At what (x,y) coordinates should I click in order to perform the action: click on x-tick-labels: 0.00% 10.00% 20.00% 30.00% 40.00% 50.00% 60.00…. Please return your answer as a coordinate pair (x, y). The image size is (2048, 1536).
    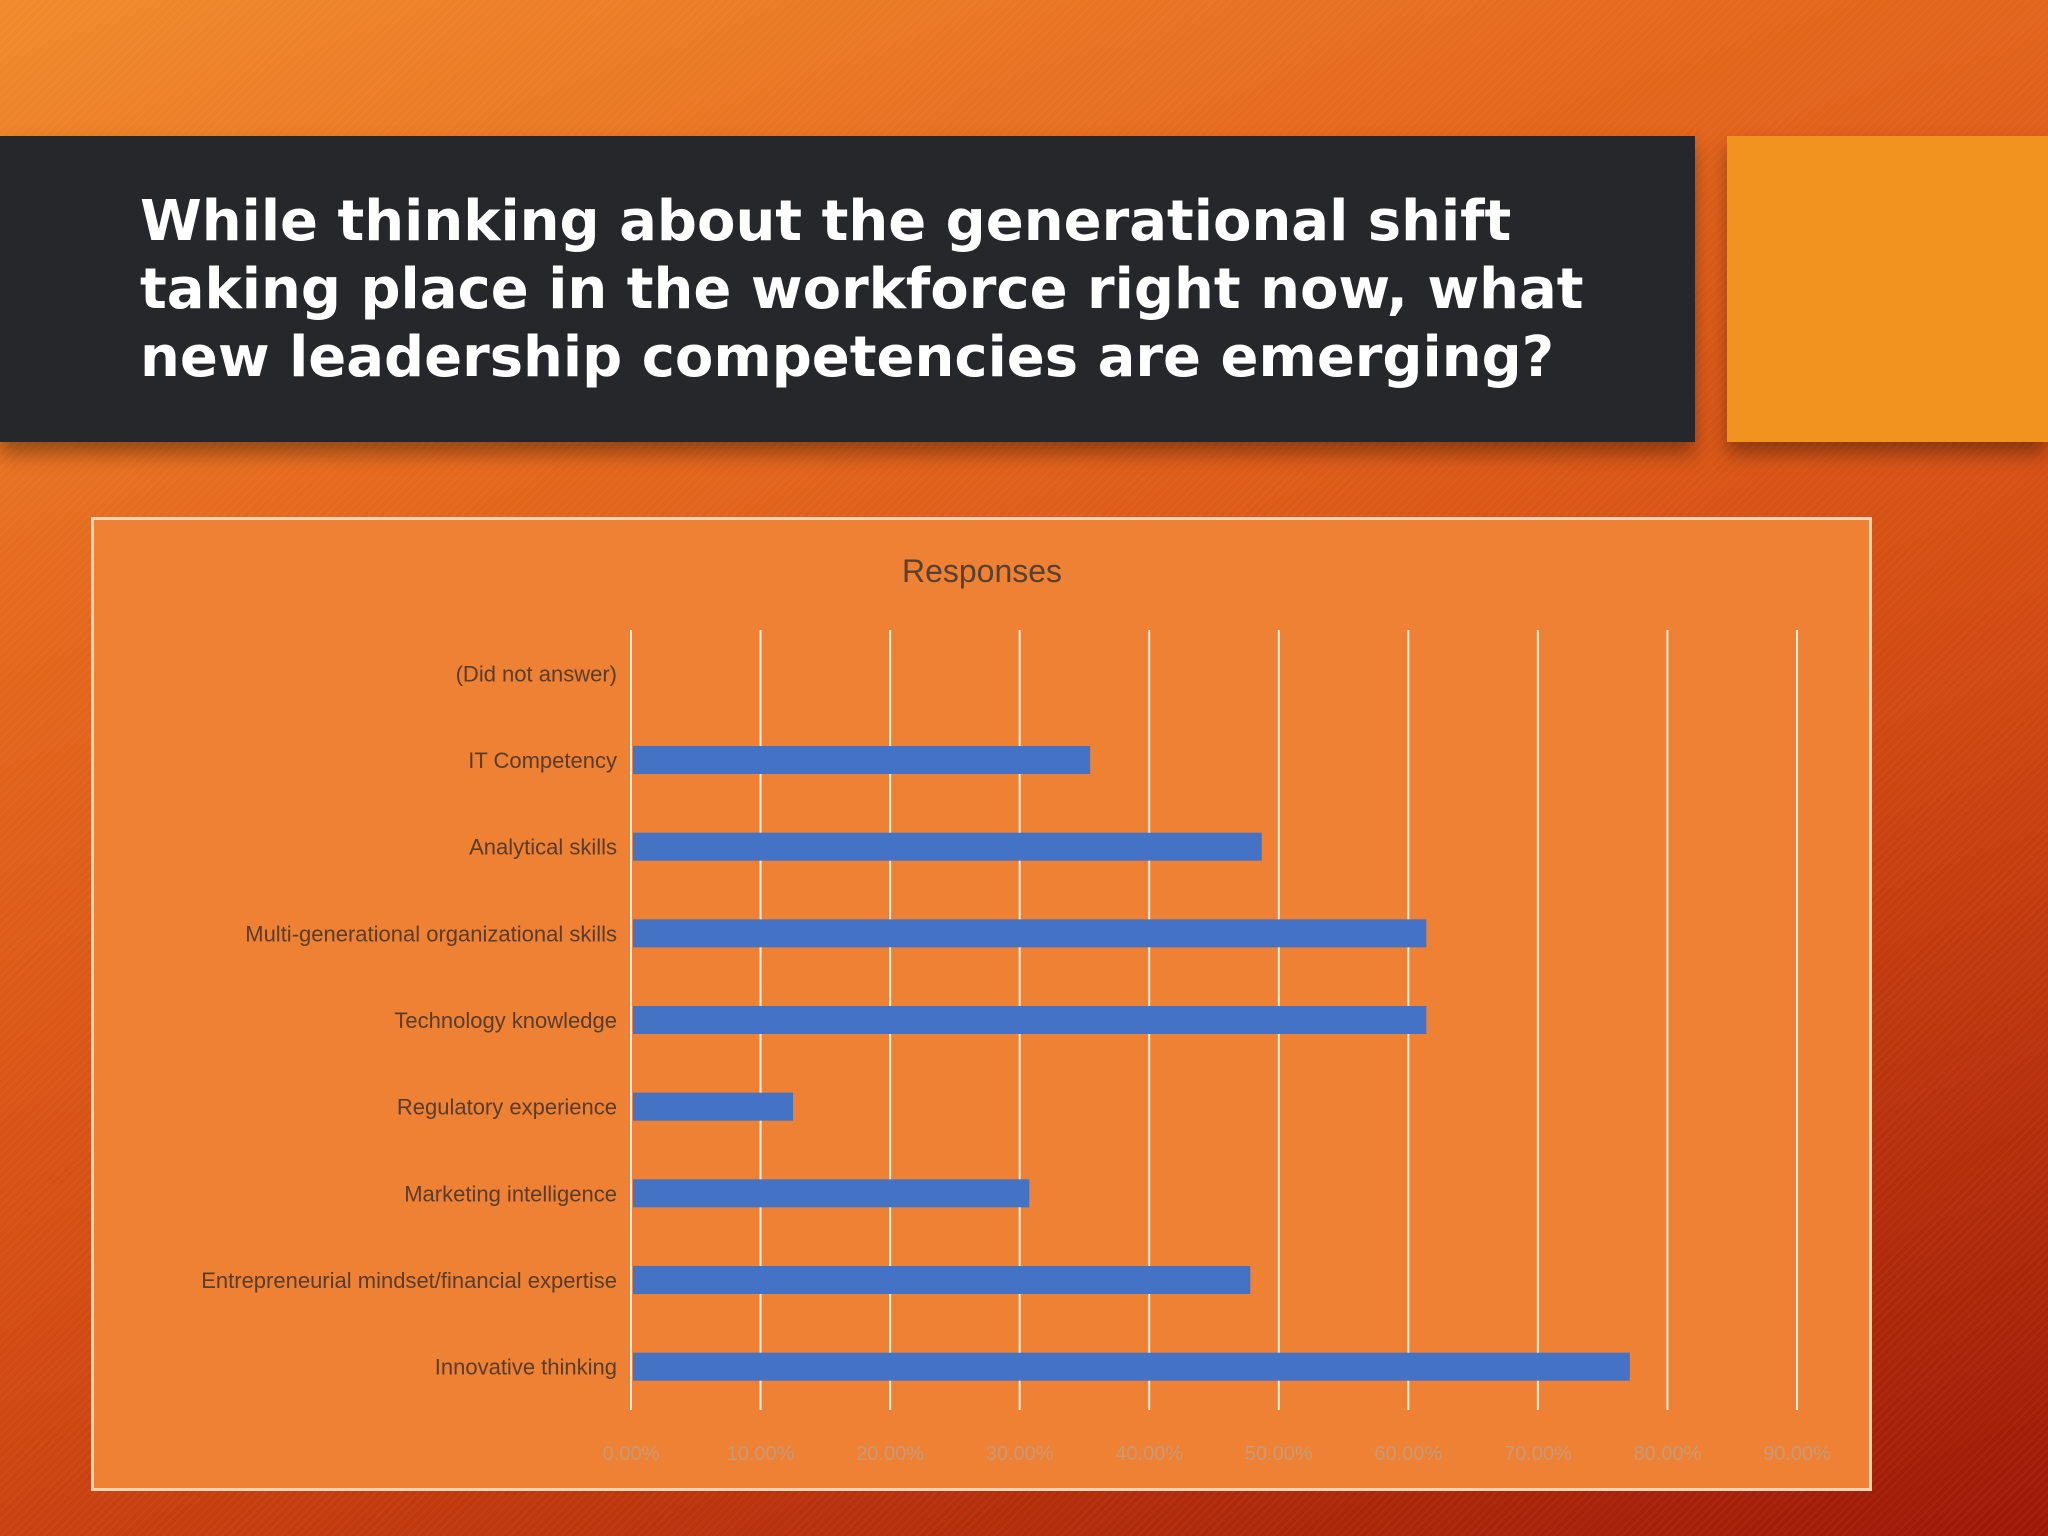
    Looking at the image, I should click on (1217, 1454).